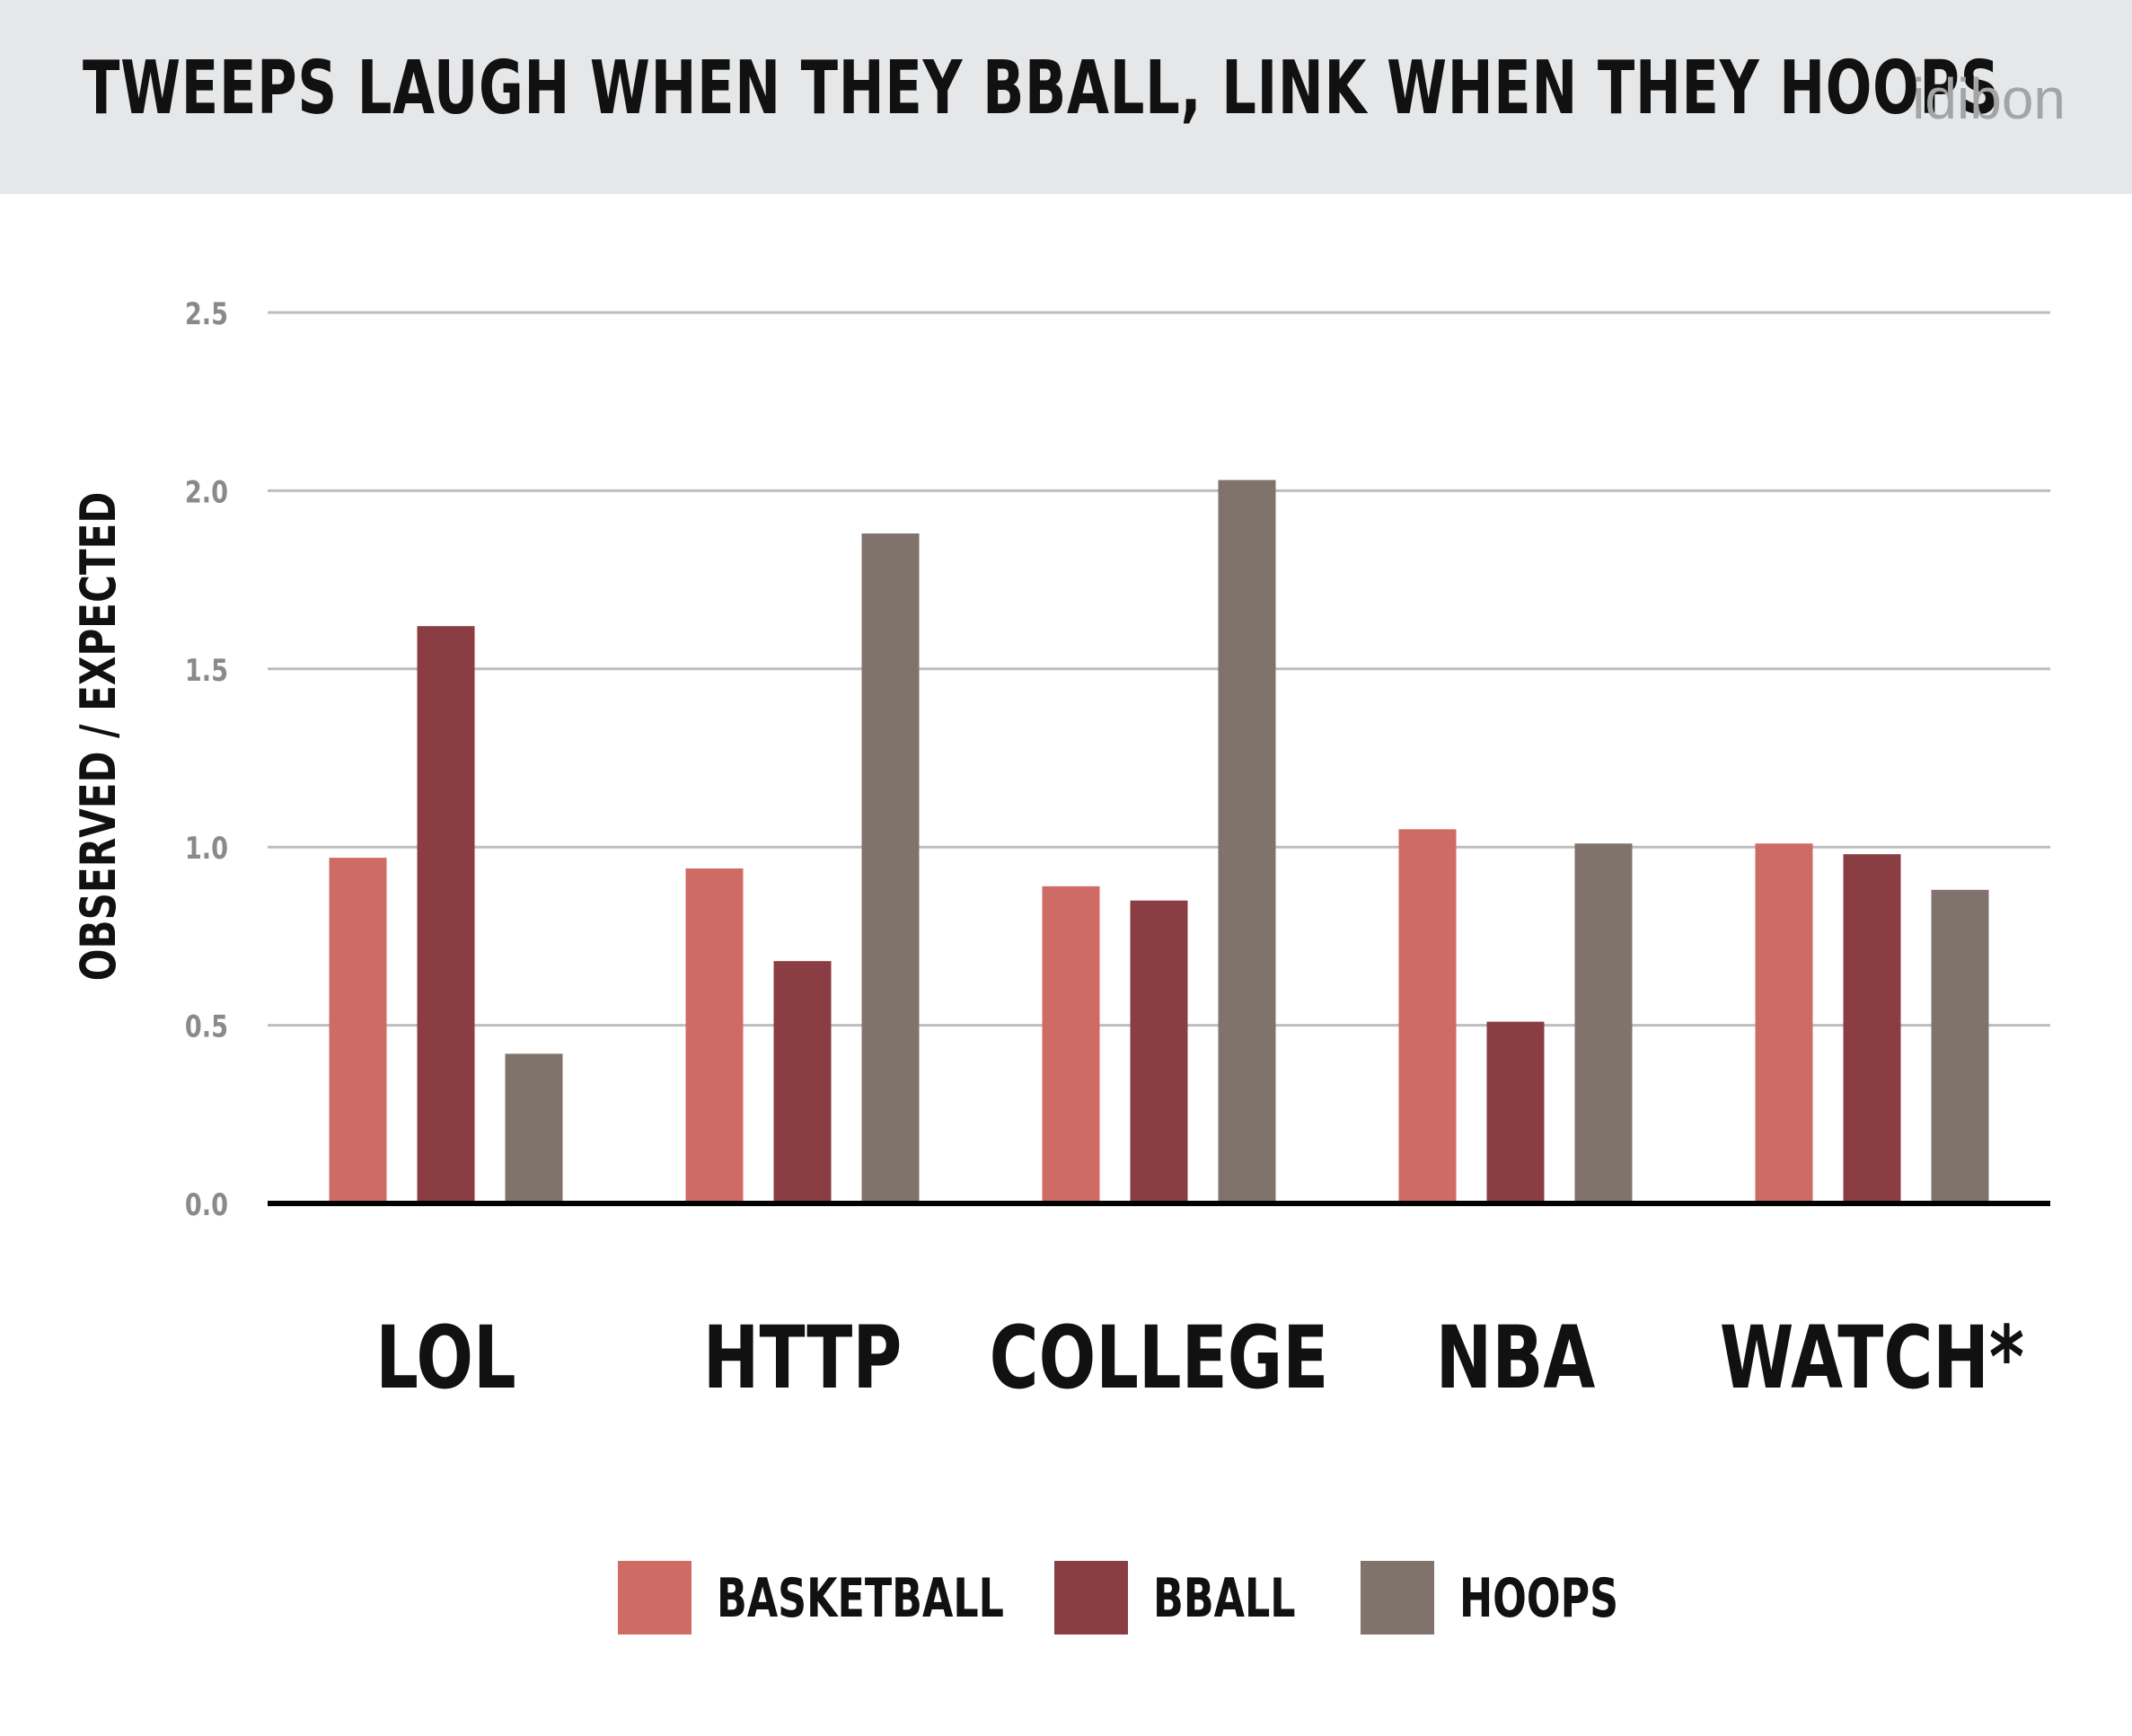 Image resolution: width=2132 pixels, height=1736 pixels. What do you see at coordinates (1538, 1598) in the screenshot?
I see `legend-label: HOOPS` at bounding box center [1538, 1598].